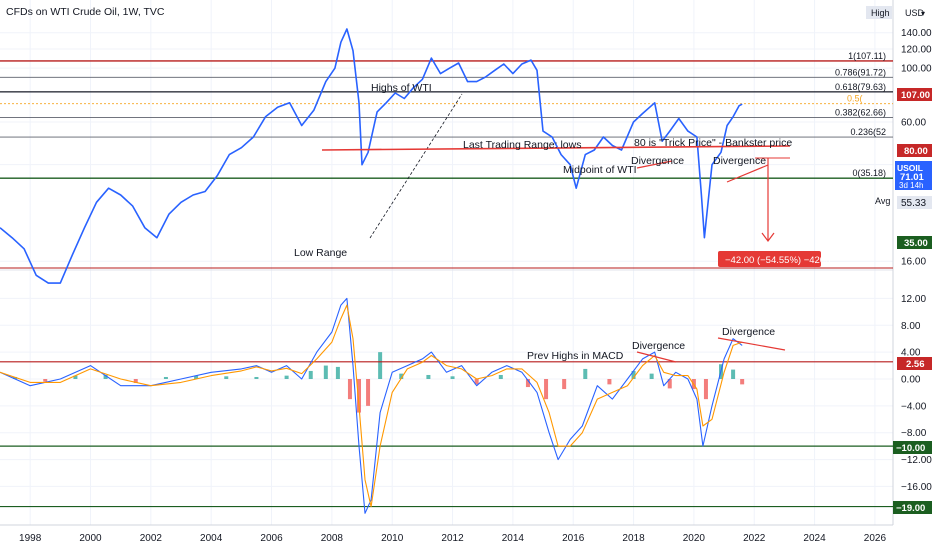 The image size is (932, 550). I want to click on price-tick-label: 140.00, so click(916, 33).